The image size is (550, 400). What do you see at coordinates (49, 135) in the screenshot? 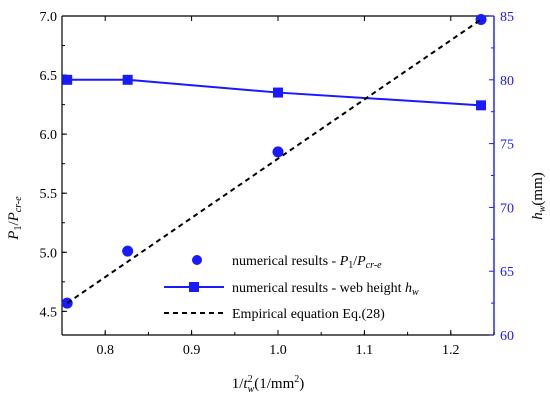
I see `y-left-tick-label: 6.0` at bounding box center [49, 135].